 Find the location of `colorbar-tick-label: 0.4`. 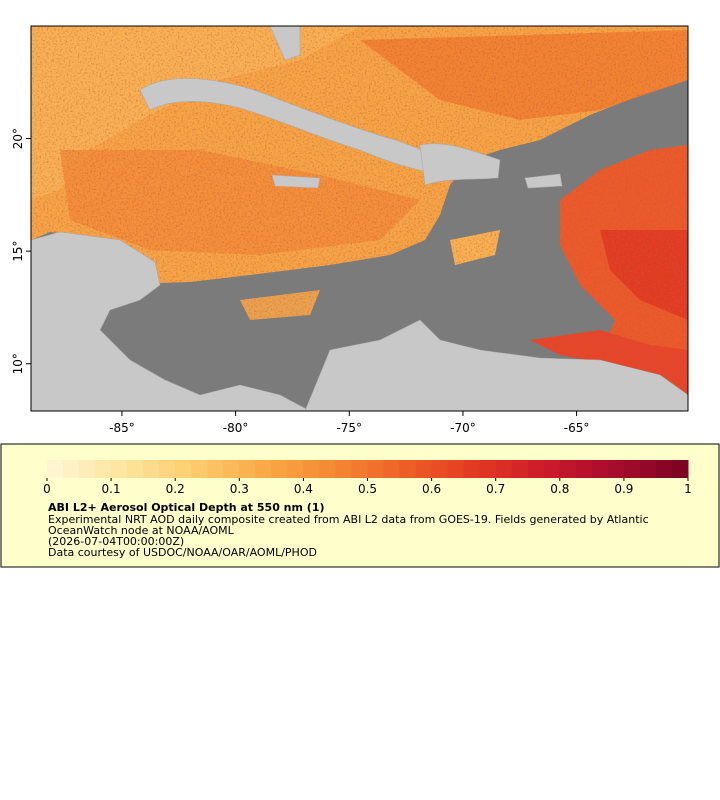

colorbar-tick-label: 0.4 is located at coordinates (303, 489).